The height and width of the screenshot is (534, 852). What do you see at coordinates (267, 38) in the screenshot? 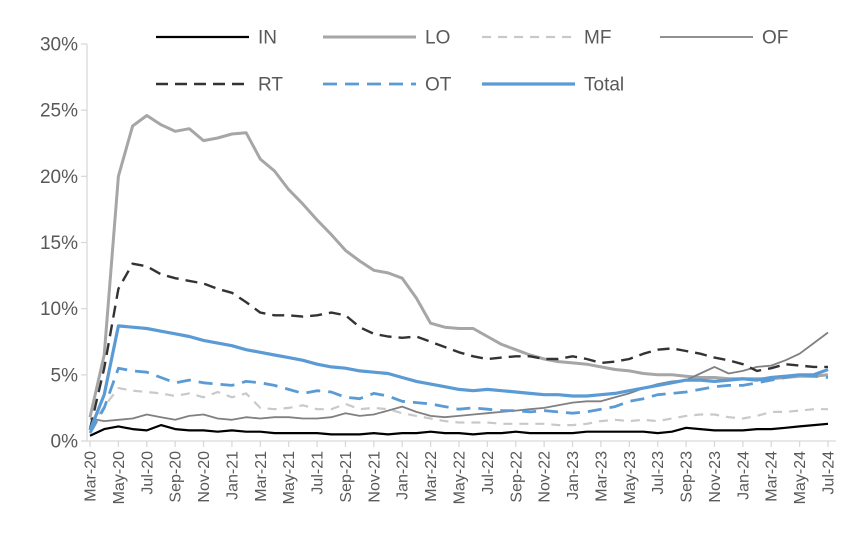
I see `legend-label-IN: IN` at bounding box center [267, 38].